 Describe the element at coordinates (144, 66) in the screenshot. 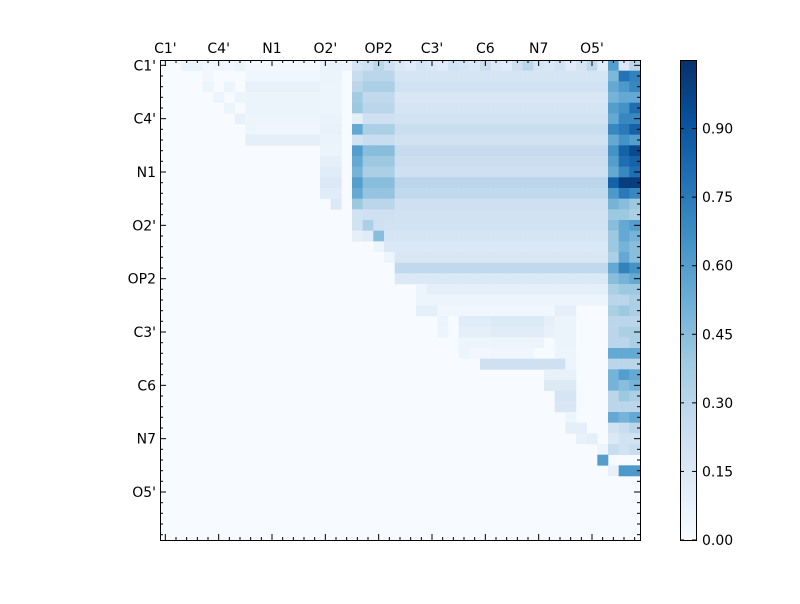

I see `y-tick-label: C1'` at that location.